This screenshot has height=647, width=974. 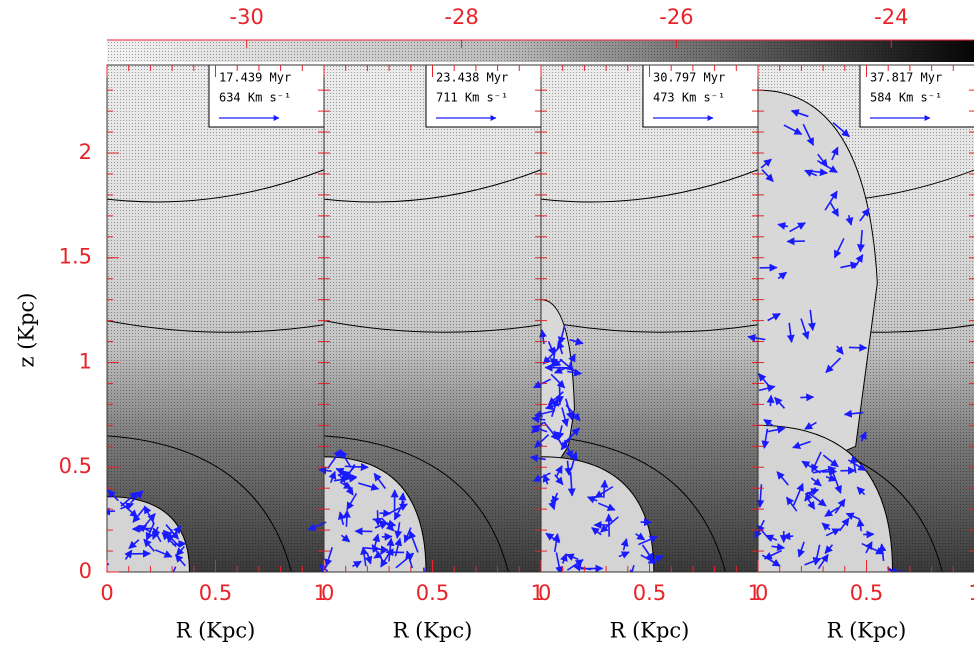 I want to click on colorbar-tick-label: -24, so click(x=891, y=17).